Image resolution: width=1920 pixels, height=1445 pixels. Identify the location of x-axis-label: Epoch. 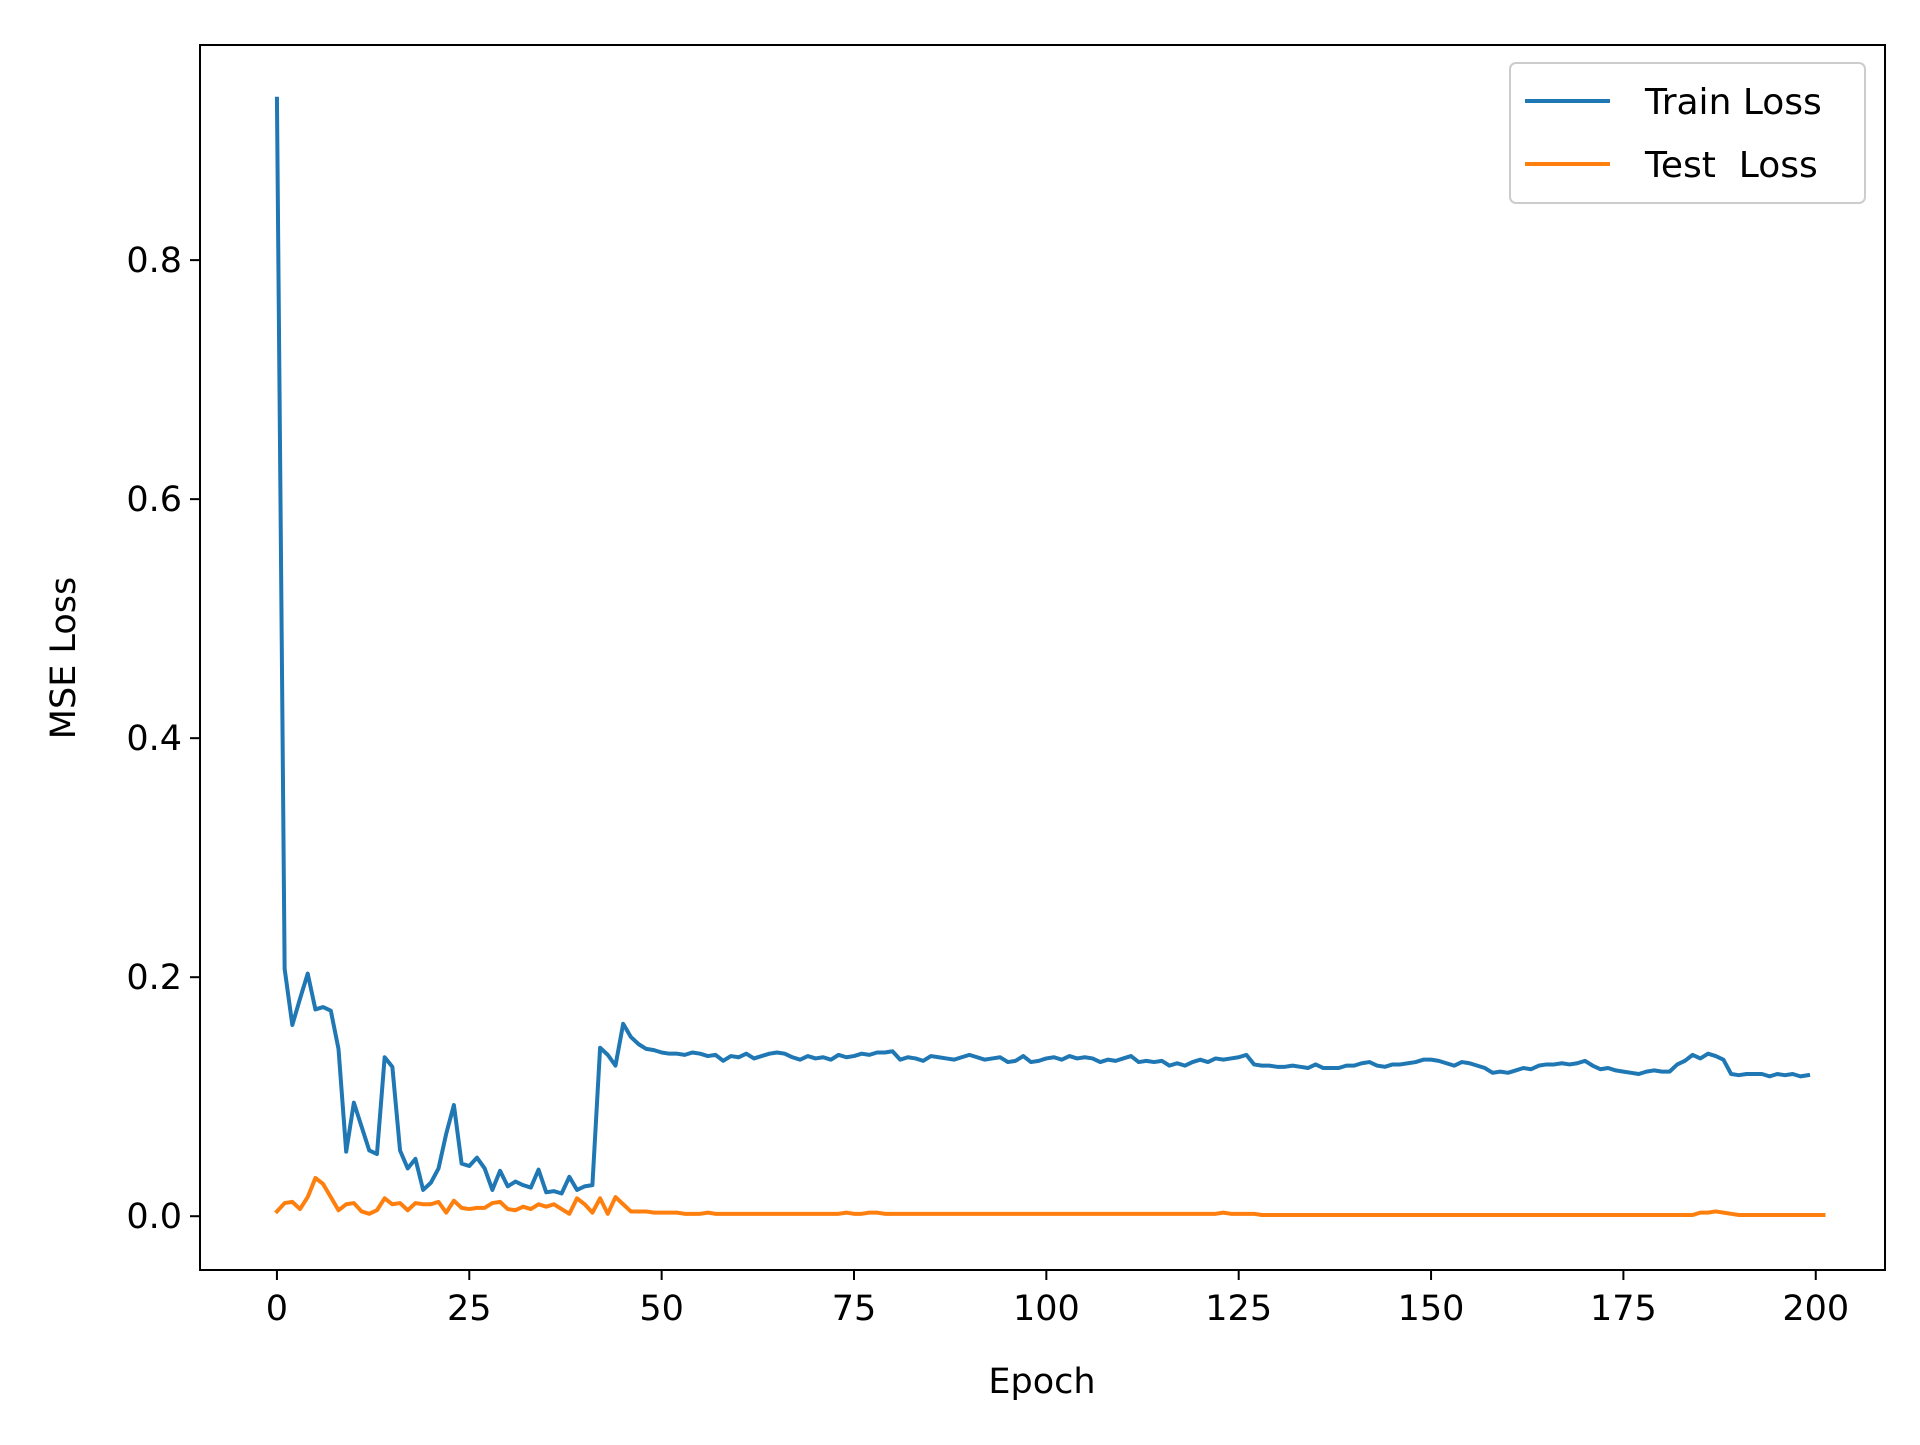
(1041, 1382).